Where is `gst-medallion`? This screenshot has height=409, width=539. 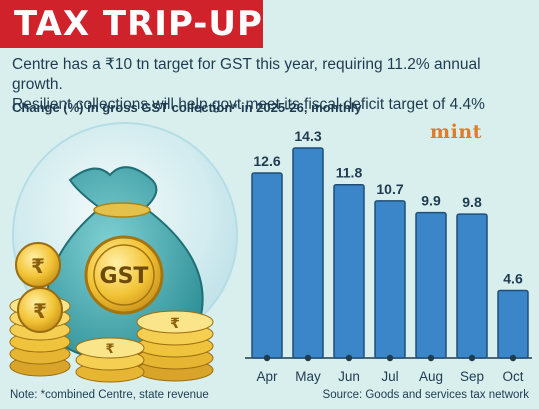
gst-medallion is located at coordinates (124, 275).